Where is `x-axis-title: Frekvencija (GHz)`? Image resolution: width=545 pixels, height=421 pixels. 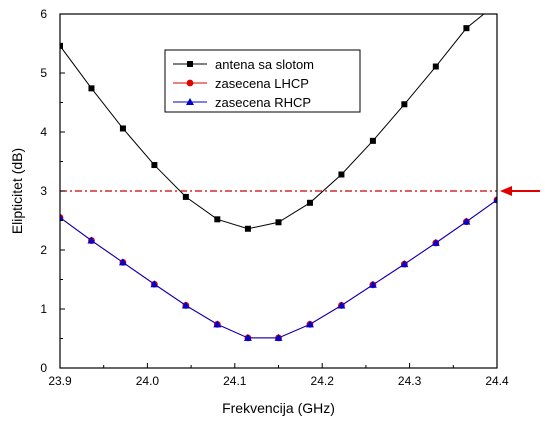
x-axis-title: Frekvencija (GHz) is located at coordinates (278, 408).